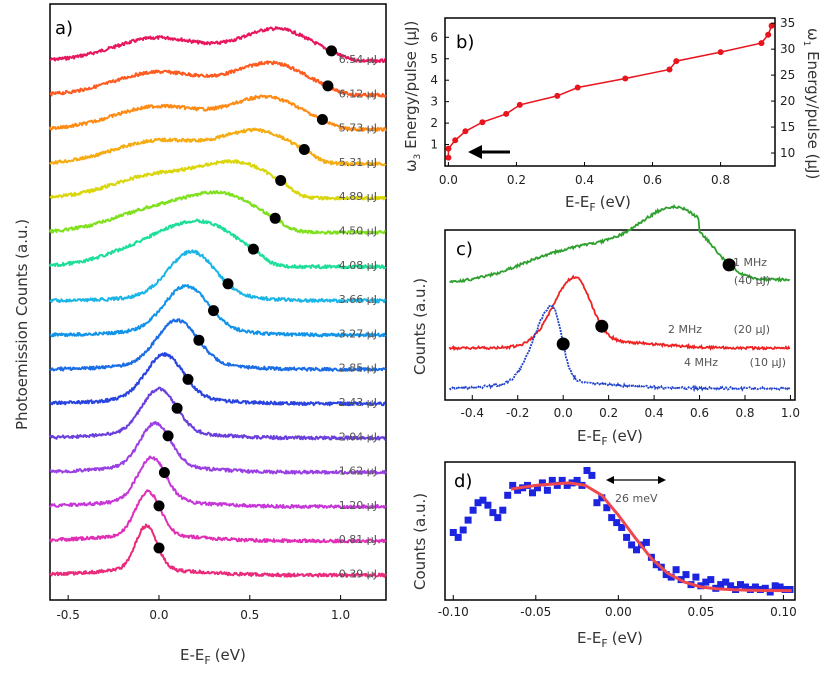  Describe the element at coordinates (448, 180) in the screenshot. I see `b-xtick-label: 0.0` at that location.